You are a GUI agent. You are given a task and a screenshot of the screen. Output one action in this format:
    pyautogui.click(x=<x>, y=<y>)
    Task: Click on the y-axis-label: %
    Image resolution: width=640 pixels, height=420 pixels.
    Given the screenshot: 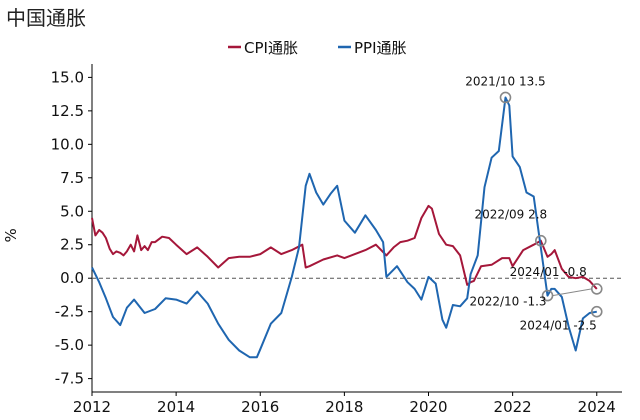 What is the action you would take?
    pyautogui.click(x=11, y=235)
    